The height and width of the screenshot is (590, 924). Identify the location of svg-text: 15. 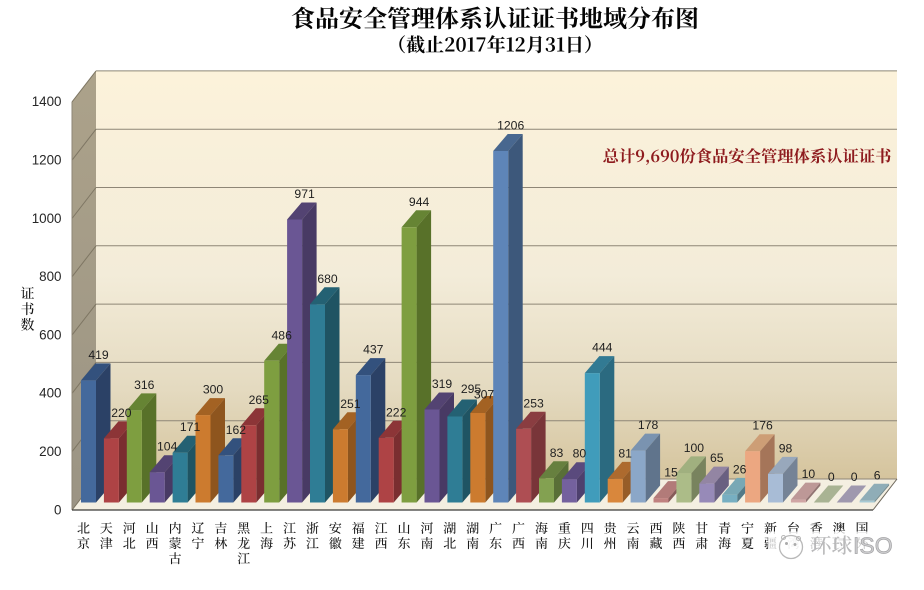
(671, 473).